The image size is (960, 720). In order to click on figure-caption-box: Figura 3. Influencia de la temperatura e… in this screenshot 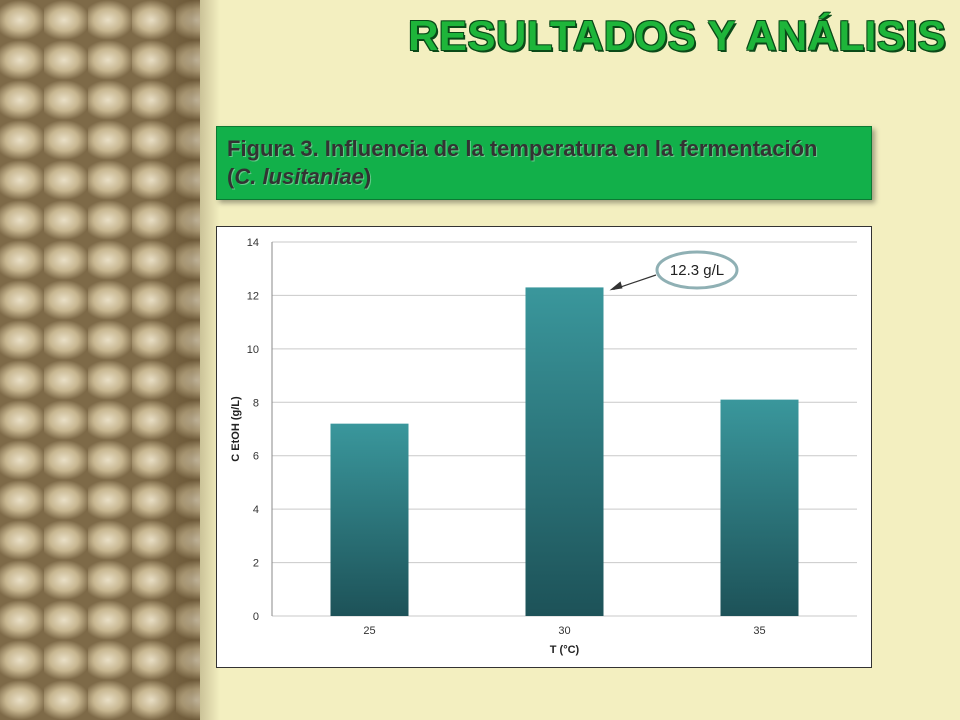, I will do `click(544, 163)`.